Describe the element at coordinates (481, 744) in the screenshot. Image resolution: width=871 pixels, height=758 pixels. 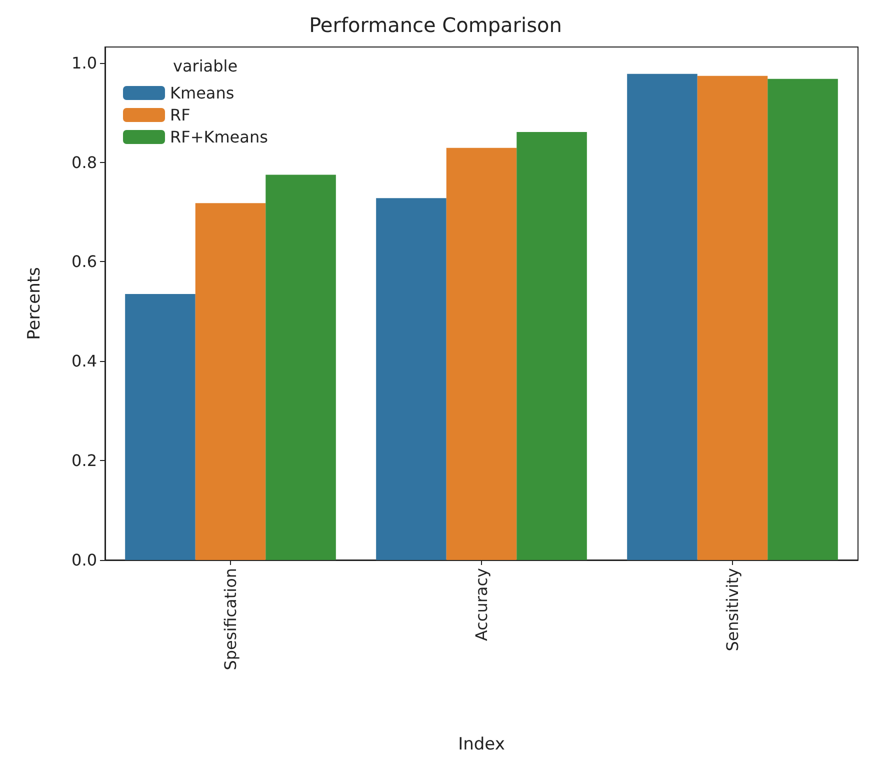
I see `x-axis-title: Index` at that location.